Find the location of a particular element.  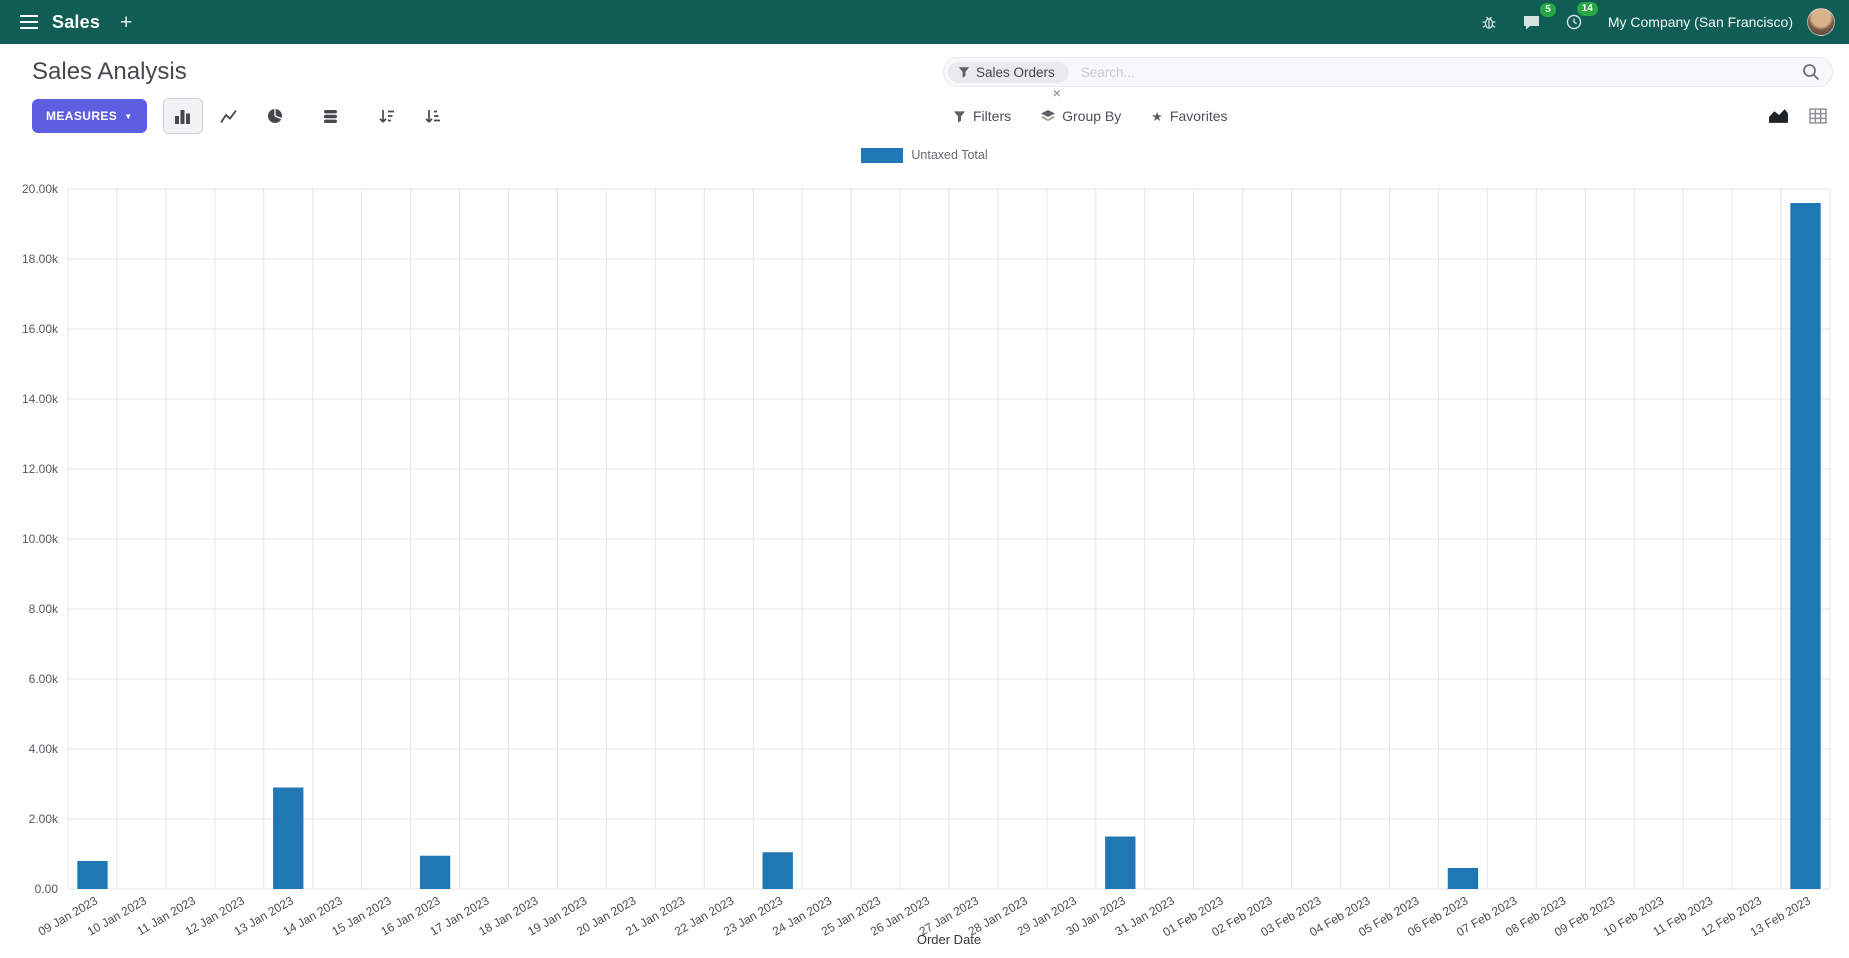

group-by-layers-icon is located at coordinates (1048, 116).